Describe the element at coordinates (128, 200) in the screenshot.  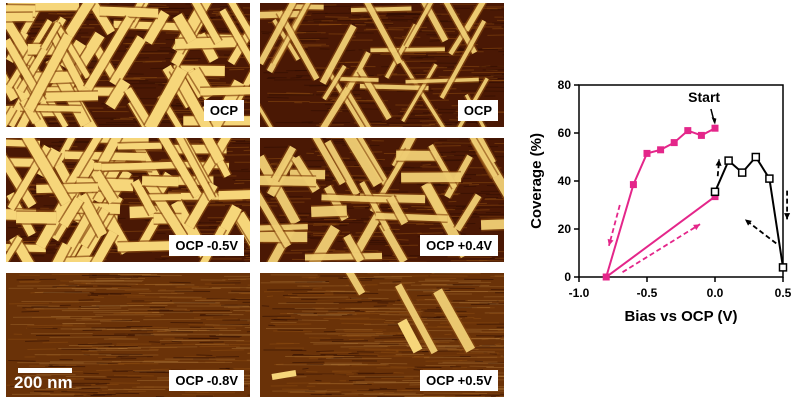
I see `afm-image-ocp-minus-0-5v: OCP -0.5V` at that location.